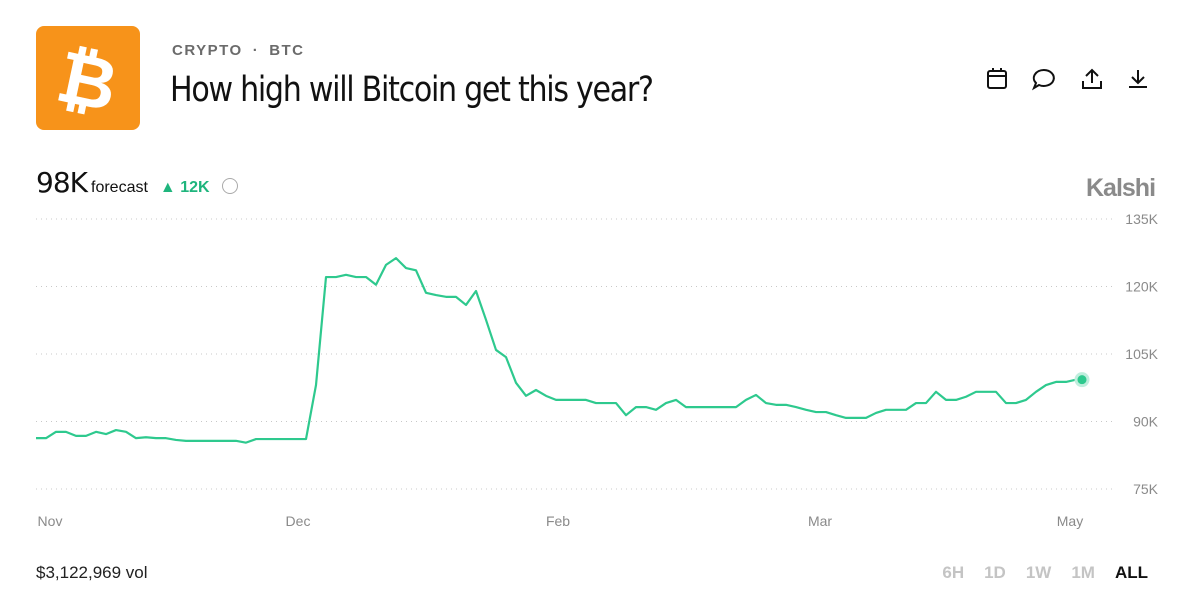  I want to click on info-icon, so click(229, 186).